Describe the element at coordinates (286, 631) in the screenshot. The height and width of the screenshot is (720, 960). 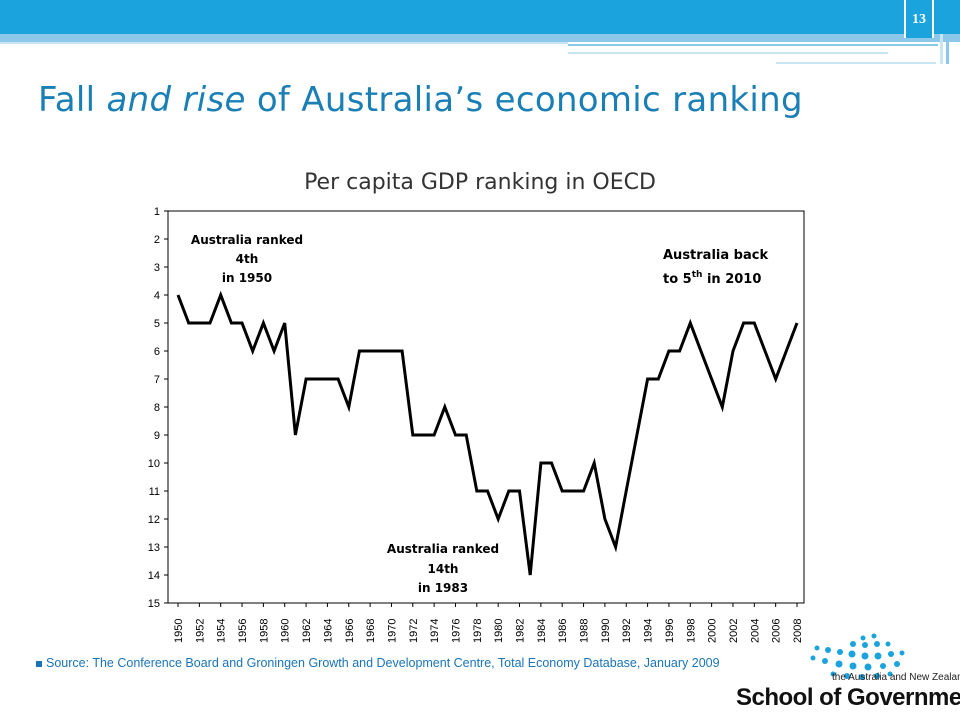
I see `x-tick-label: 1960` at that location.